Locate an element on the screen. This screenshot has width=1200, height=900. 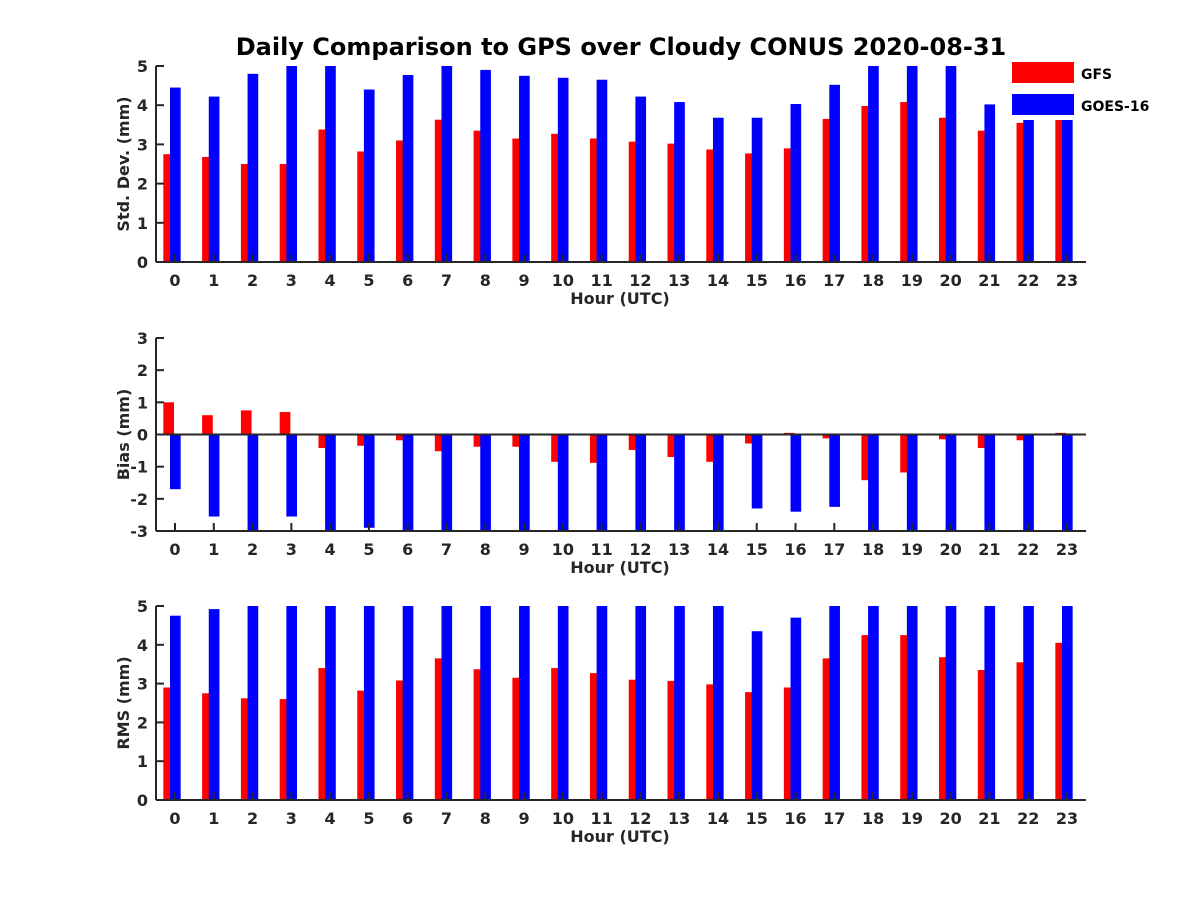
bias-xtick-label: 9 is located at coordinates (523, 549).